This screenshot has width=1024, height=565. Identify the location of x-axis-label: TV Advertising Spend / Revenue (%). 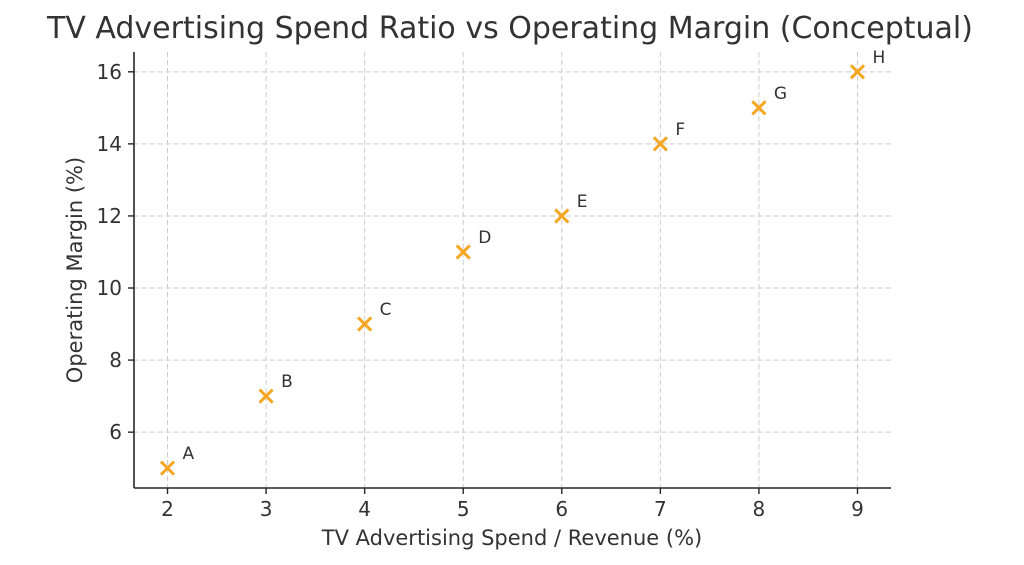
(511, 538).